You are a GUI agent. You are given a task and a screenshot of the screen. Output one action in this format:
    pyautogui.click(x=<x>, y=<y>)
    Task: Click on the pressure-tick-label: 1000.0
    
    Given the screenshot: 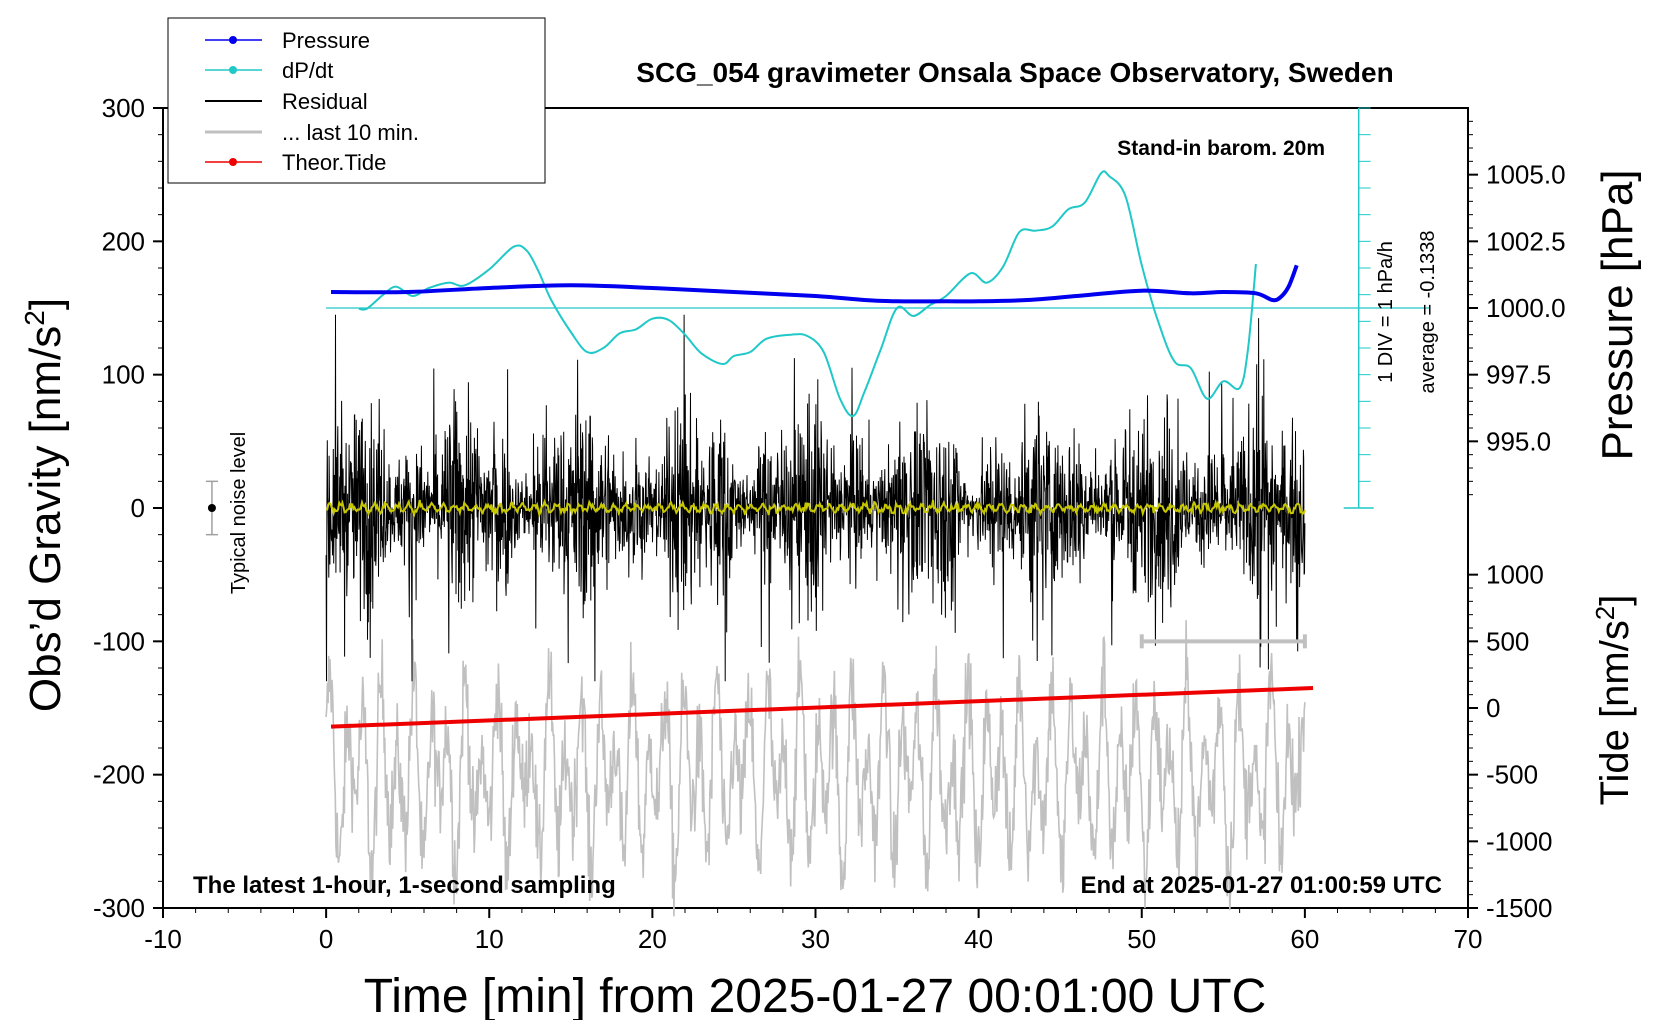 What is the action you would take?
    pyautogui.click(x=1526, y=308)
    